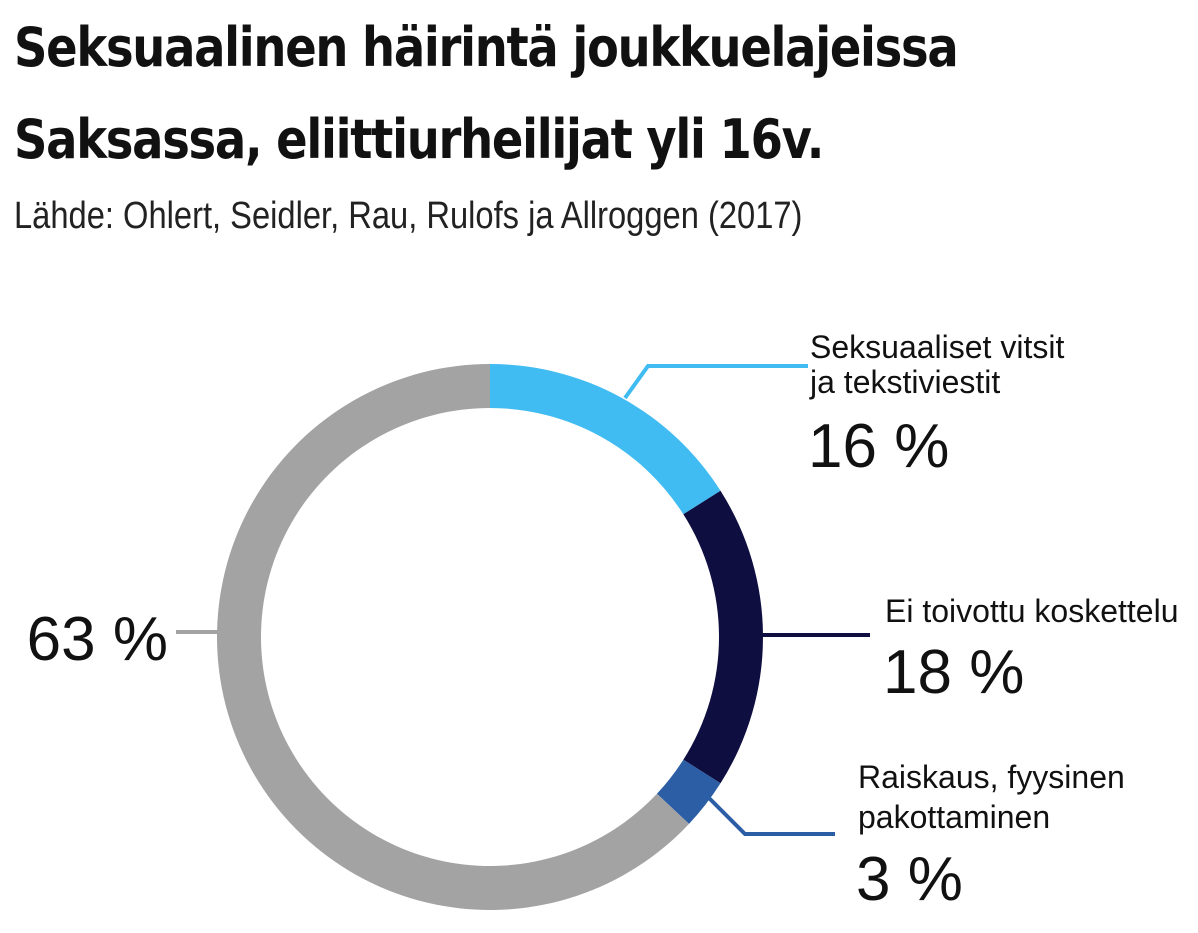 Image resolution: width=1198 pixels, height=933 pixels. Describe the element at coordinates (904, 382) in the screenshot. I see `slice-label-1-line-2: ja tekstiviestit` at that location.